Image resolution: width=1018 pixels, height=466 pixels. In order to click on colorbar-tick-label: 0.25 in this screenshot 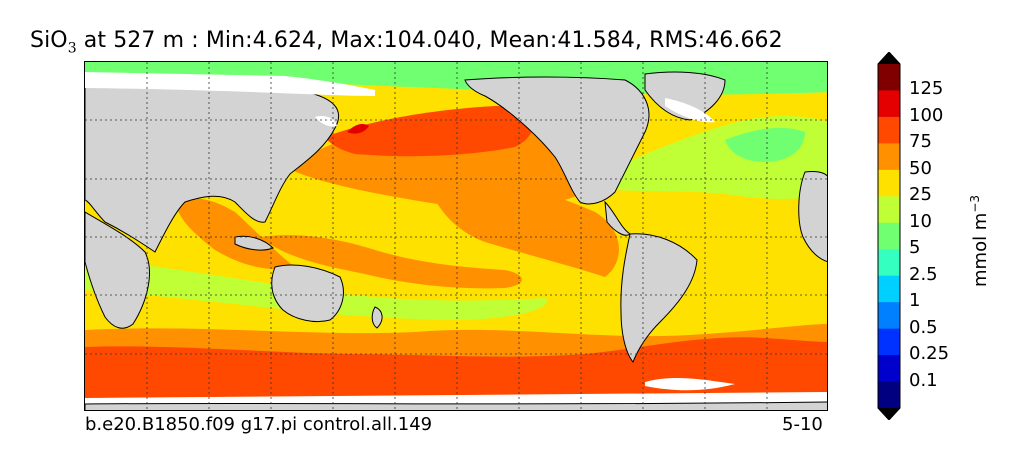, I will do `click(929, 354)`.